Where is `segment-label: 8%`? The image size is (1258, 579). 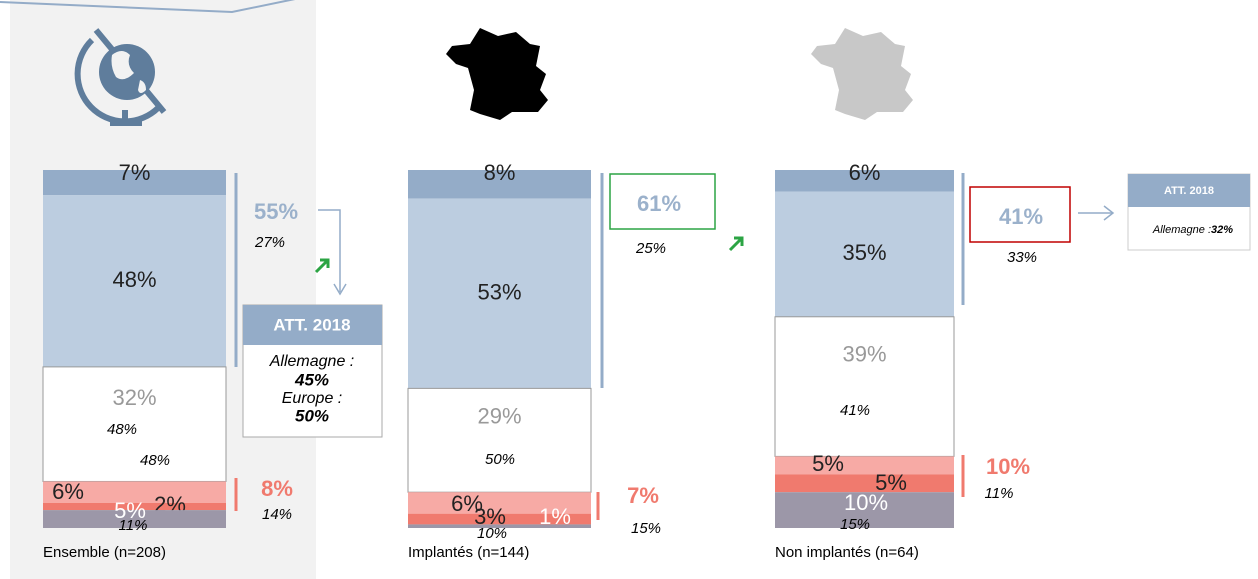 segment-label: 8% is located at coordinates (500, 172).